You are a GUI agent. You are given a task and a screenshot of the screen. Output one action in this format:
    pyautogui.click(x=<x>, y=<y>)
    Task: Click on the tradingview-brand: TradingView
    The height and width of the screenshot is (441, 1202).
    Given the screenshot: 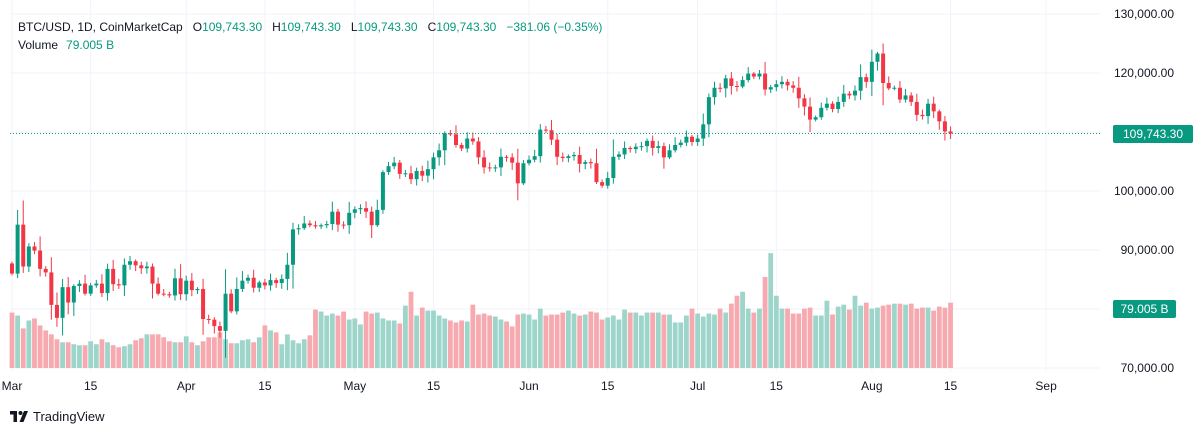 What is the action you would take?
    pyautogui.click(x=57, y=416)
    